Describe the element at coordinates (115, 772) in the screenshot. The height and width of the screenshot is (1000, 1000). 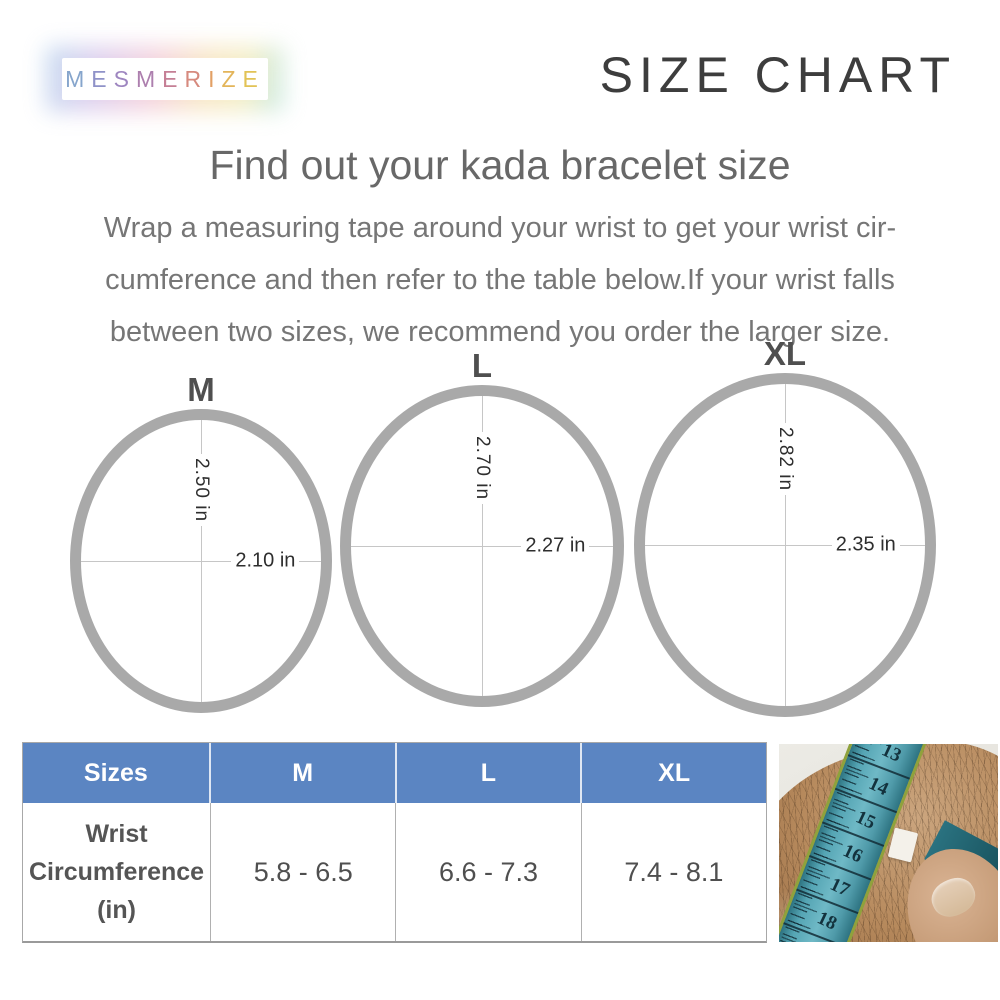
I see `column-header-sizes: Sizes` at that location.